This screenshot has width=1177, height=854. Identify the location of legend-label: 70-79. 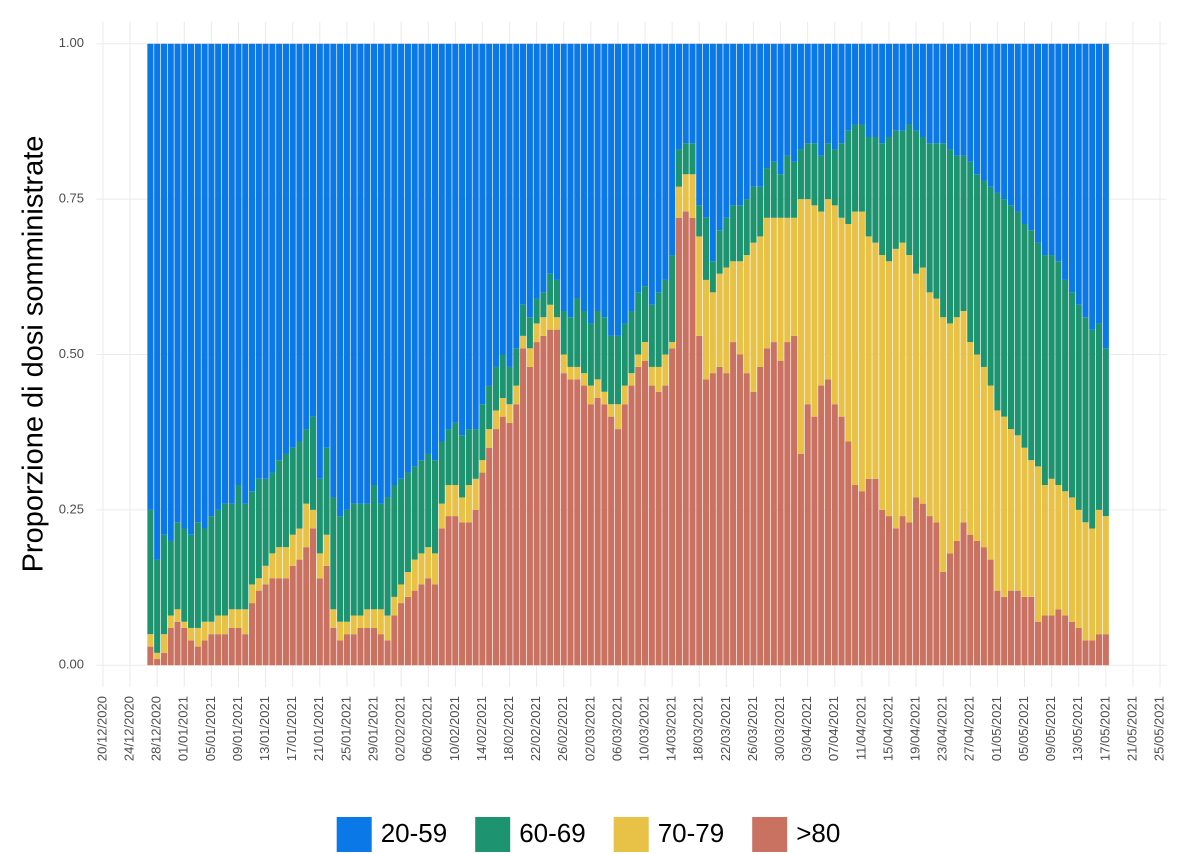
(691, 833).